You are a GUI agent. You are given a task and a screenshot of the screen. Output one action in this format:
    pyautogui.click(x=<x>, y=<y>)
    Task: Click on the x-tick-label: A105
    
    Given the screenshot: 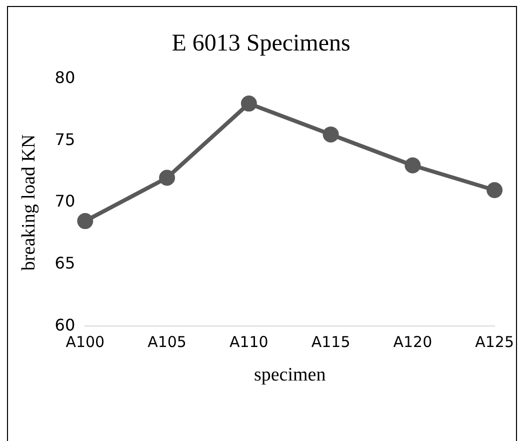 What is the action you would take?
    pyautogui.click(x=167, y=342)
    